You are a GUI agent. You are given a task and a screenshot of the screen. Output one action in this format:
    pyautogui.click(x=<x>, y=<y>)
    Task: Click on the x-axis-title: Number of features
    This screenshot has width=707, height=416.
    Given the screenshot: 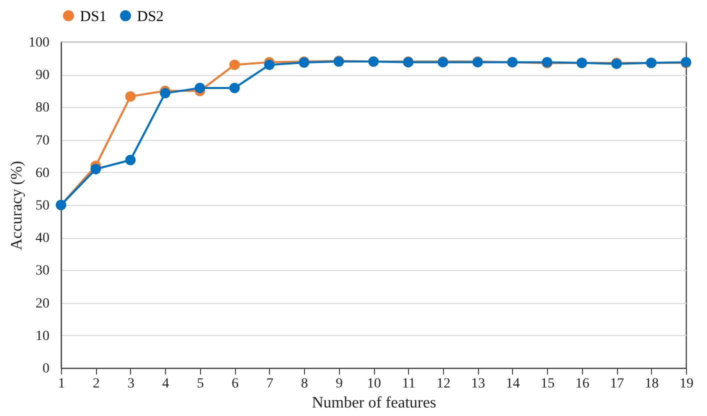 What is the action you would take?
    pyautogui.click(x=374, y=403)
    